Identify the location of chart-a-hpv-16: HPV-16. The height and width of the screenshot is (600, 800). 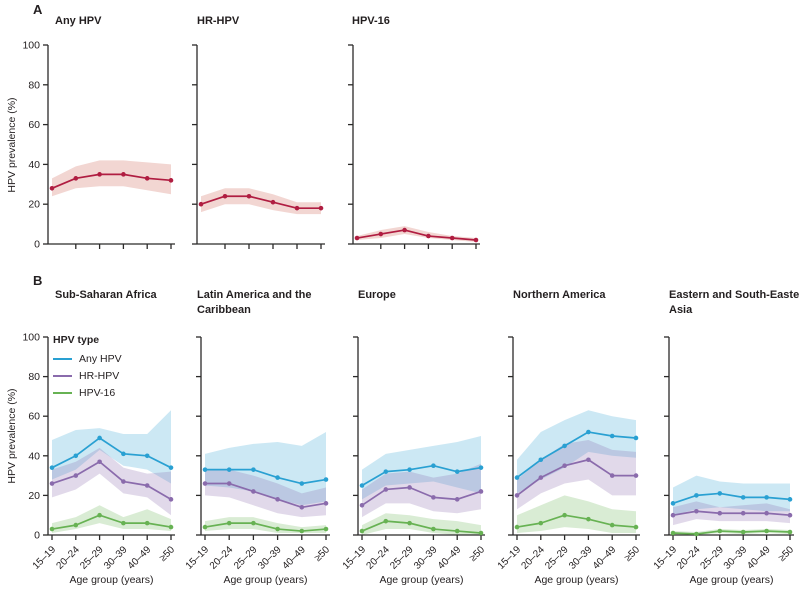
(418, 134).